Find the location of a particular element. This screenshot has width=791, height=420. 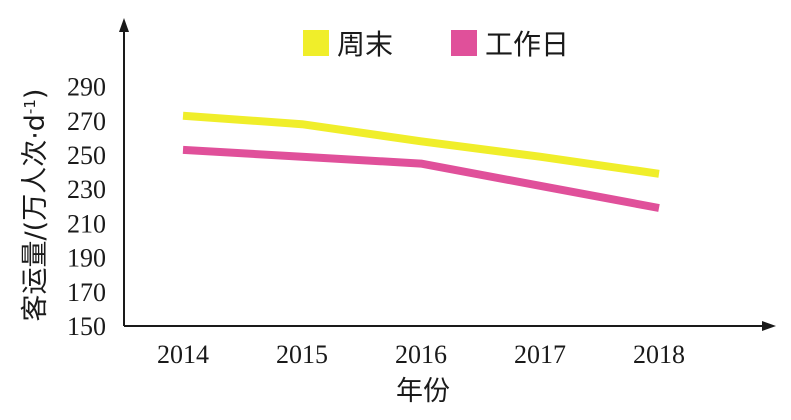

x-tick-label: 2014 is located at coordinates (183, 354).